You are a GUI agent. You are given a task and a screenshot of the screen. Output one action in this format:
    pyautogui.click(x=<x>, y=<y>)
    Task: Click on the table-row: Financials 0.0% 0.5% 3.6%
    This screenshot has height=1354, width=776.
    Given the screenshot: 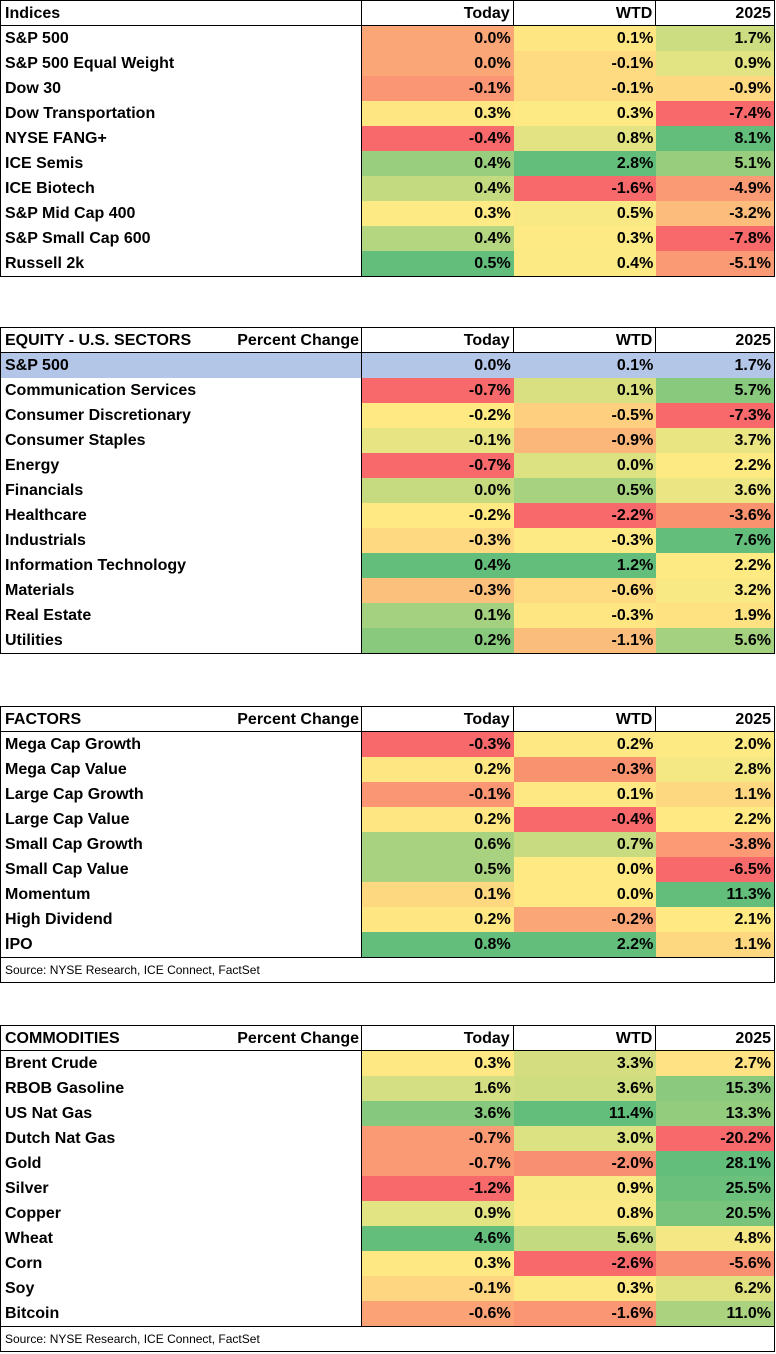 What is the action you would take?
    pyautogui.click(x=387, y=490)
    